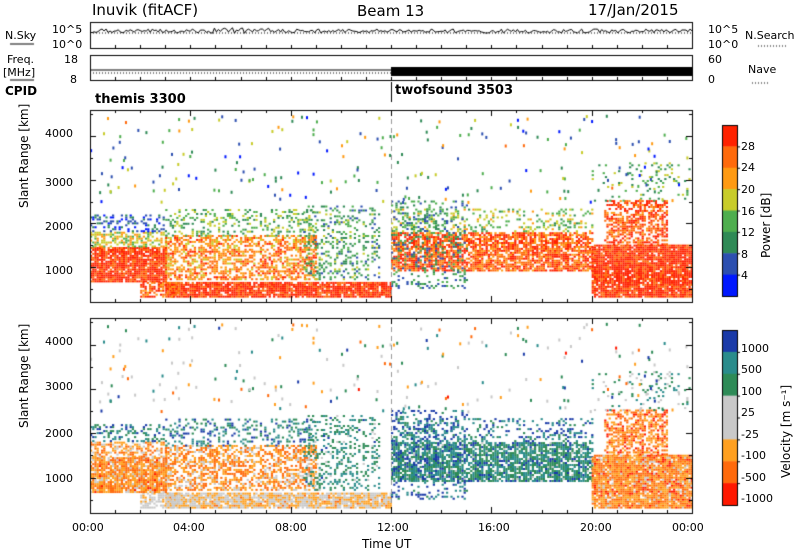 The height and width of the screenshot is (554, 800). I want to click on vel-cb-500: 500, so click(751, 369).